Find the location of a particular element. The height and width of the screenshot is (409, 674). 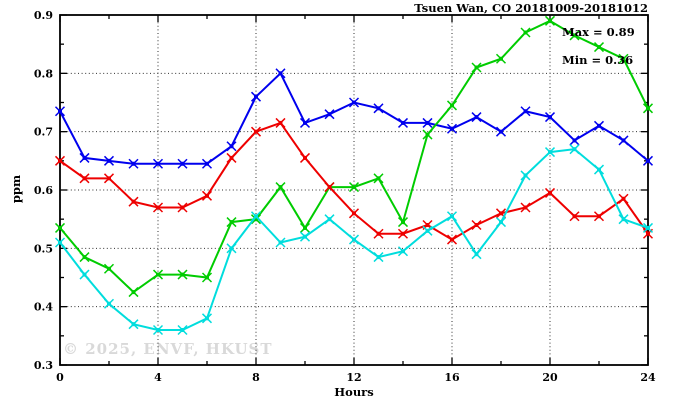

y-tick-label: 0.8 is located at coordinates (43, 73).